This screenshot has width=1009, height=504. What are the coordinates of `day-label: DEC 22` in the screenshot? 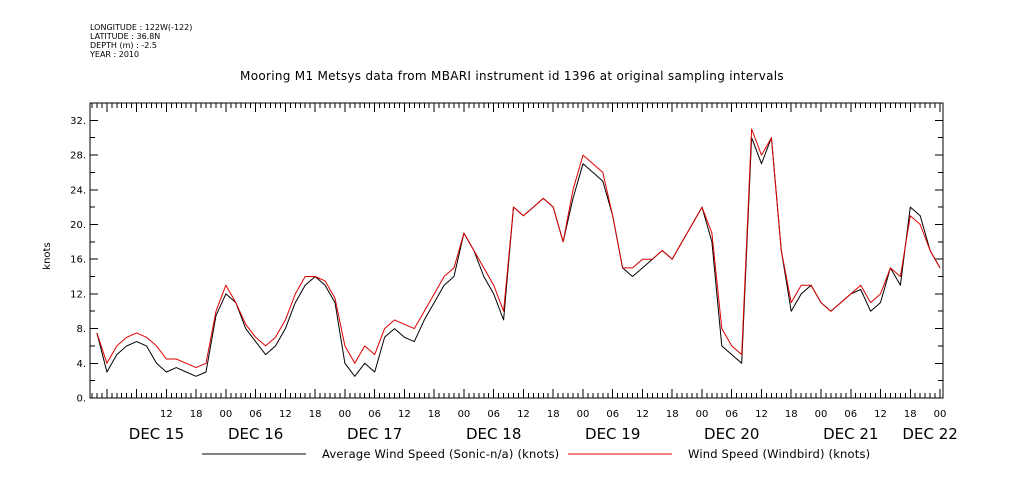 It's located at (929, 434).